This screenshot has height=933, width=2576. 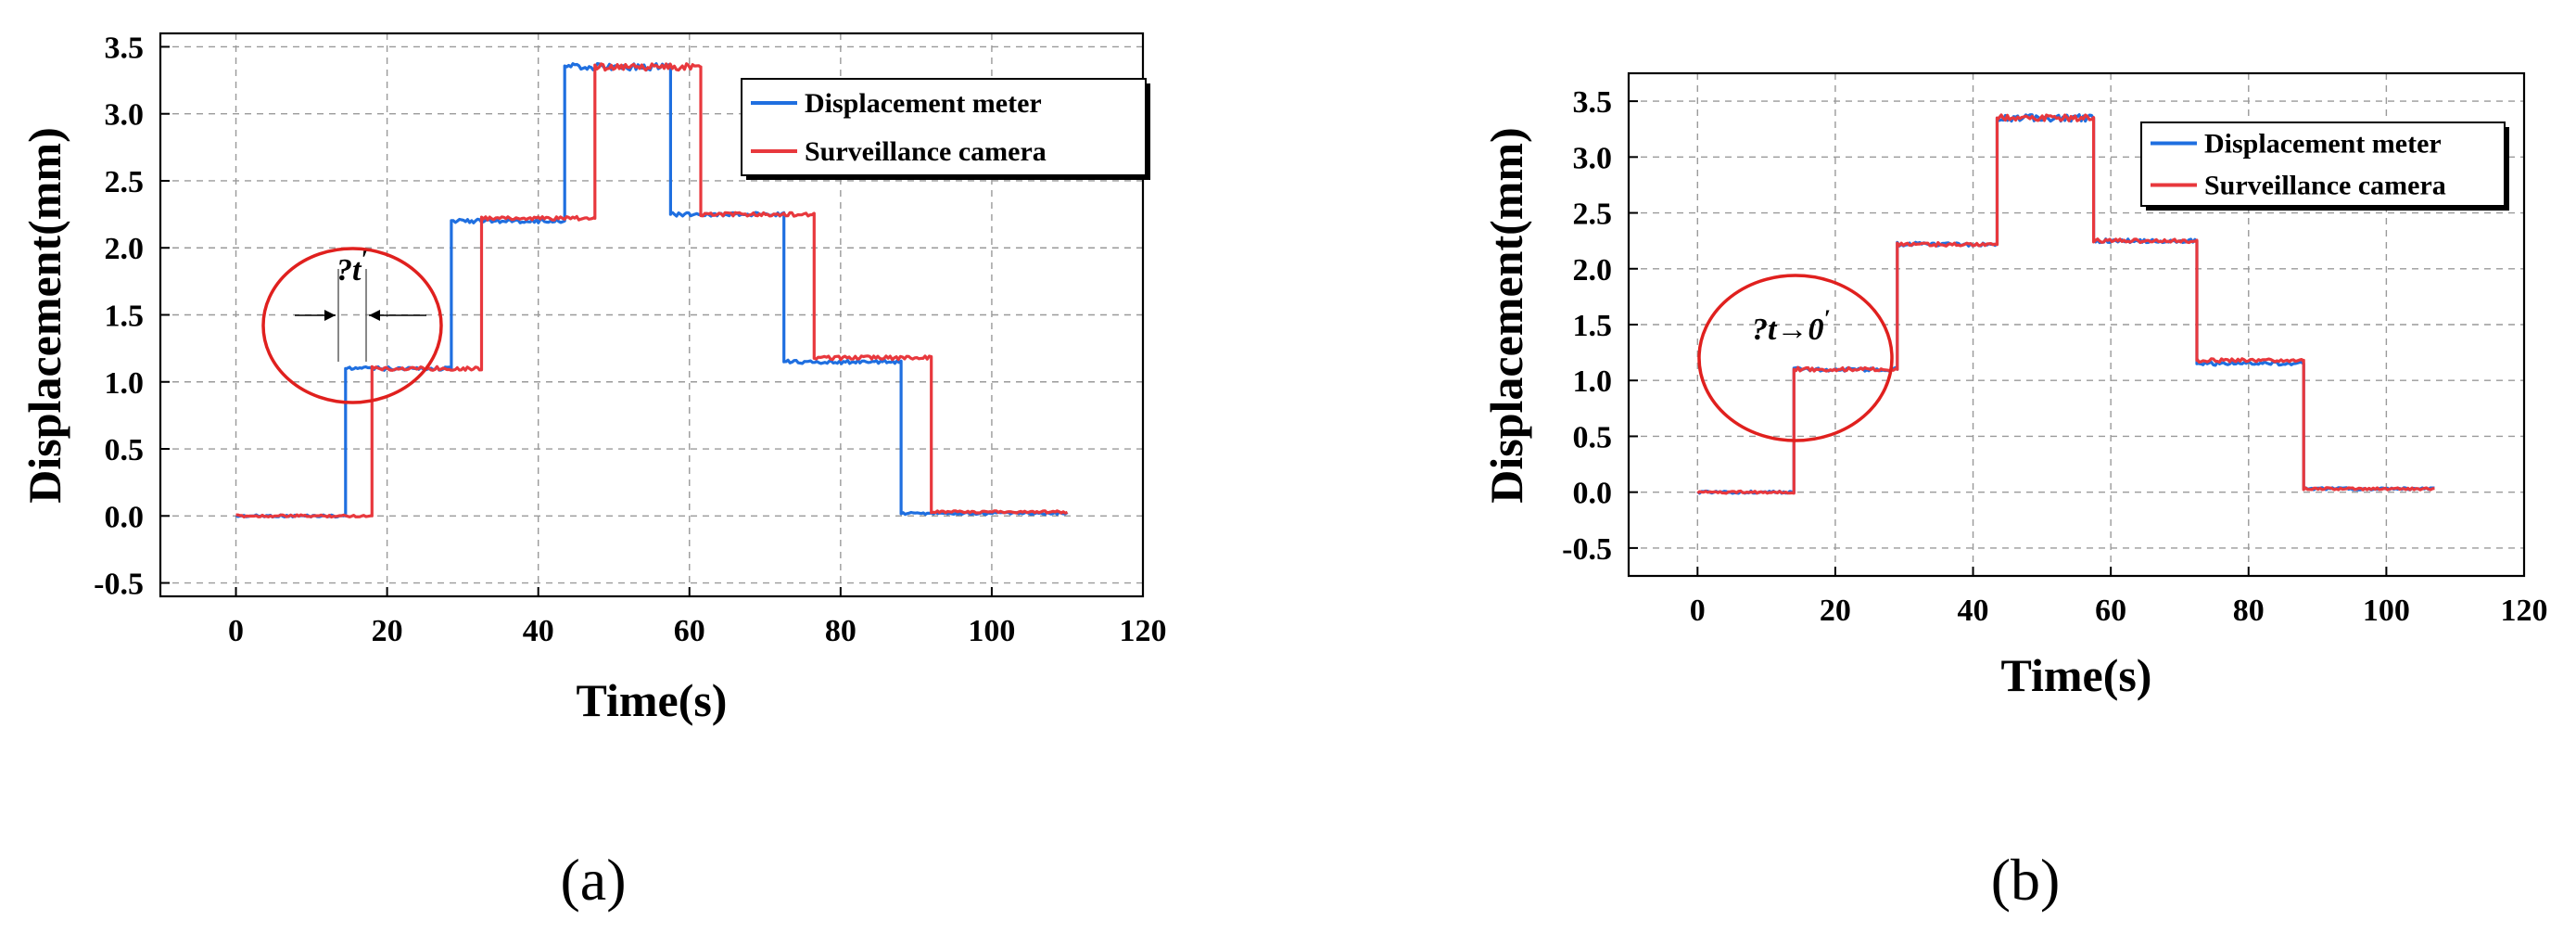 I want to click on panel-label: (b), so click(x=2026, y=880).